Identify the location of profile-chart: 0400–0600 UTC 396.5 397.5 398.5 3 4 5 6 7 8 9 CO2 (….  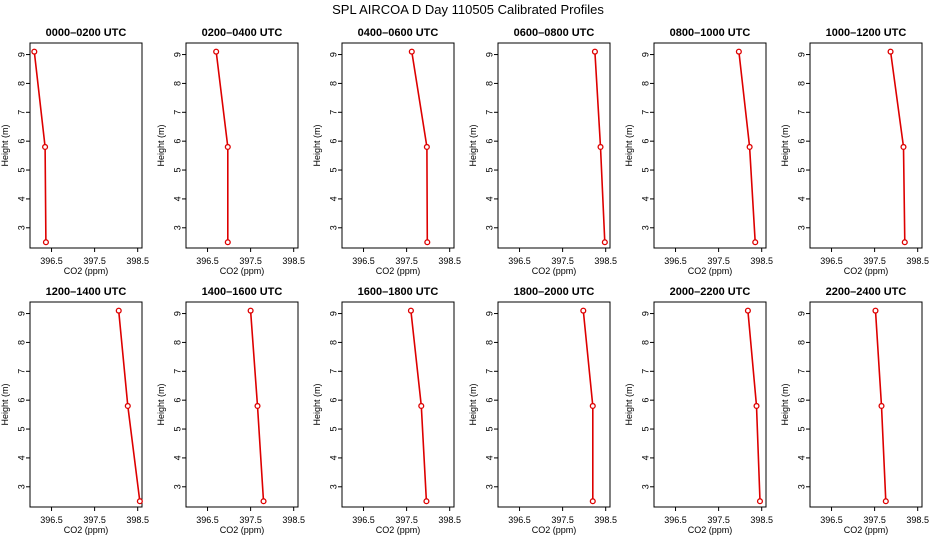
(386, 151).